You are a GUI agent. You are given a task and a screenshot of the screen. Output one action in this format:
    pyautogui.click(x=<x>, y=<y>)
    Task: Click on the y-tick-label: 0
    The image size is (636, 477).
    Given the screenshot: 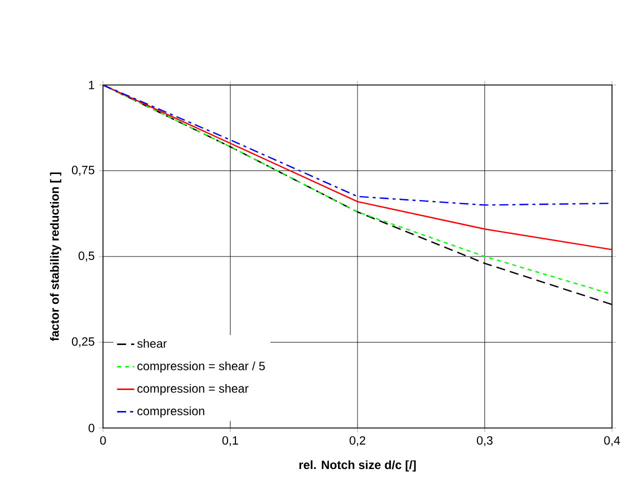 What is the action you would take?
    pyautogui.click(x=91, y=428)
    